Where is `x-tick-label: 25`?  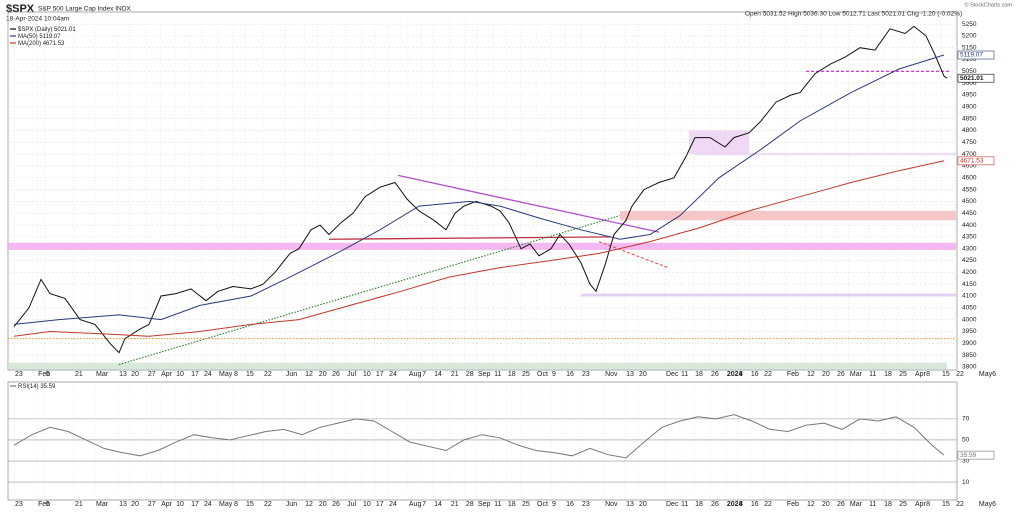 x-tick-label: 25 is located at coordinates (526, 504).